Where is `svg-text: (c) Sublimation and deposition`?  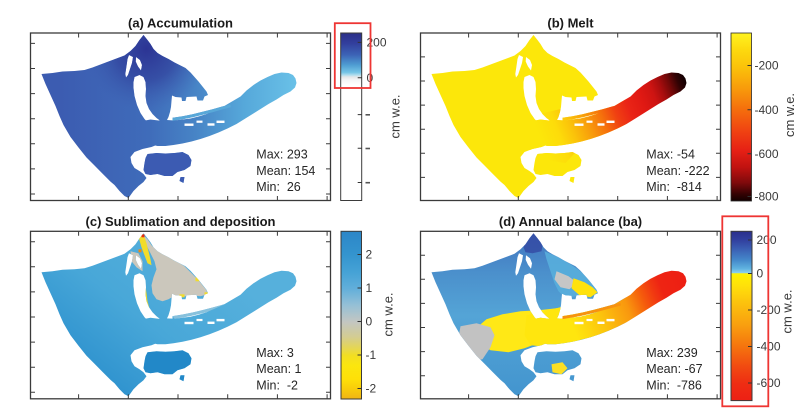 svg-text: (c) Sublimation and deposition is located at coordinates (181, 221).